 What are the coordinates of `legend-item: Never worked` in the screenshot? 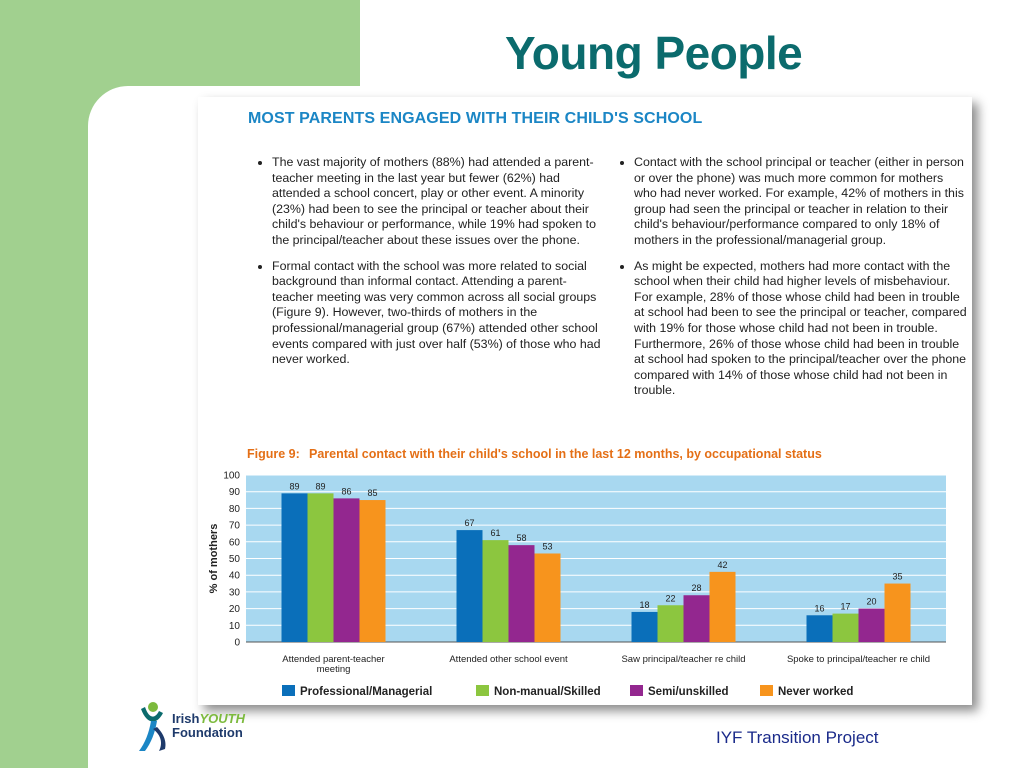 It's located at (806, 691).